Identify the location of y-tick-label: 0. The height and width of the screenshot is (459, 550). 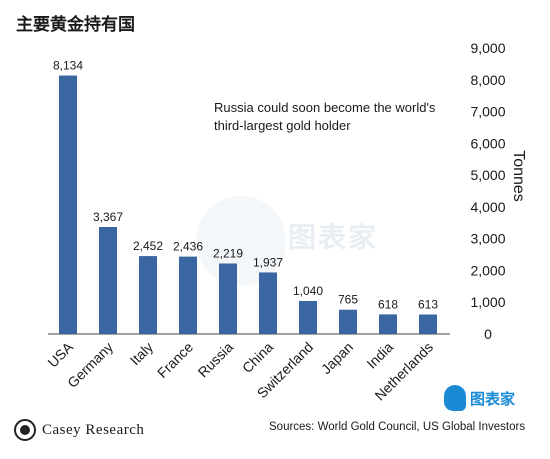
(488, 334).